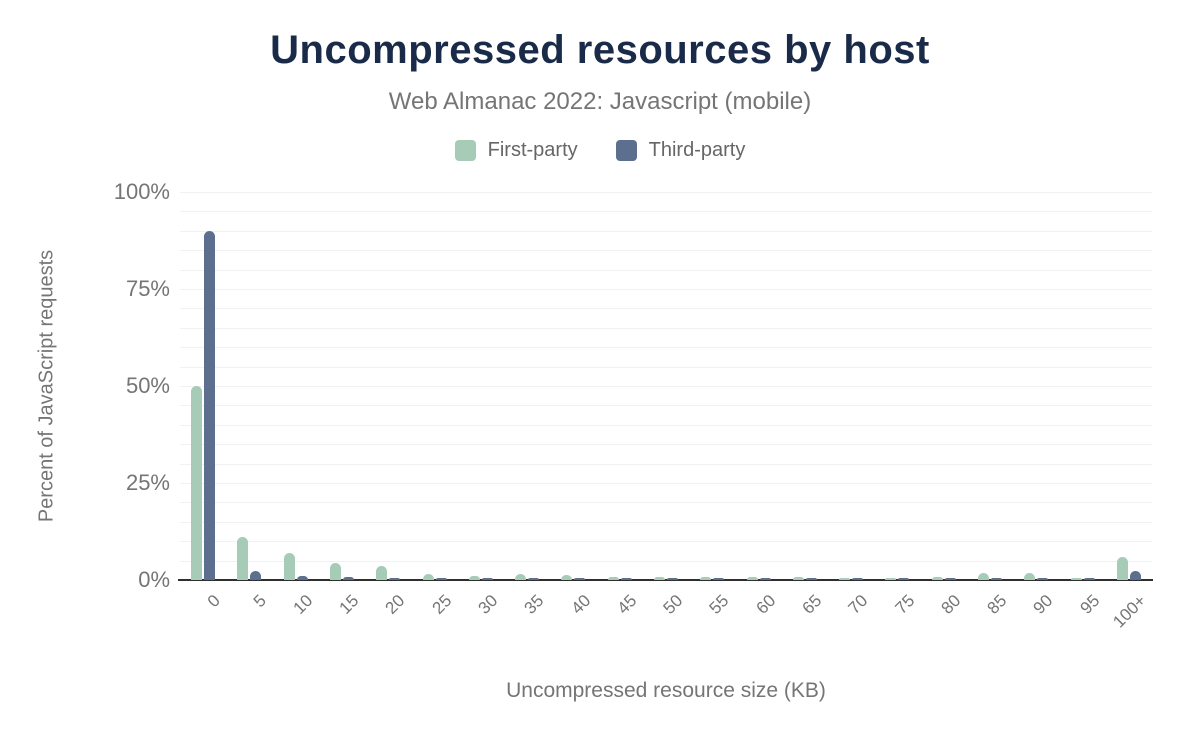  What do you see at coordinates (1043, 604) in the screenshot?
I see `x-tick-90: 90` at bounding box center [1043, 604].